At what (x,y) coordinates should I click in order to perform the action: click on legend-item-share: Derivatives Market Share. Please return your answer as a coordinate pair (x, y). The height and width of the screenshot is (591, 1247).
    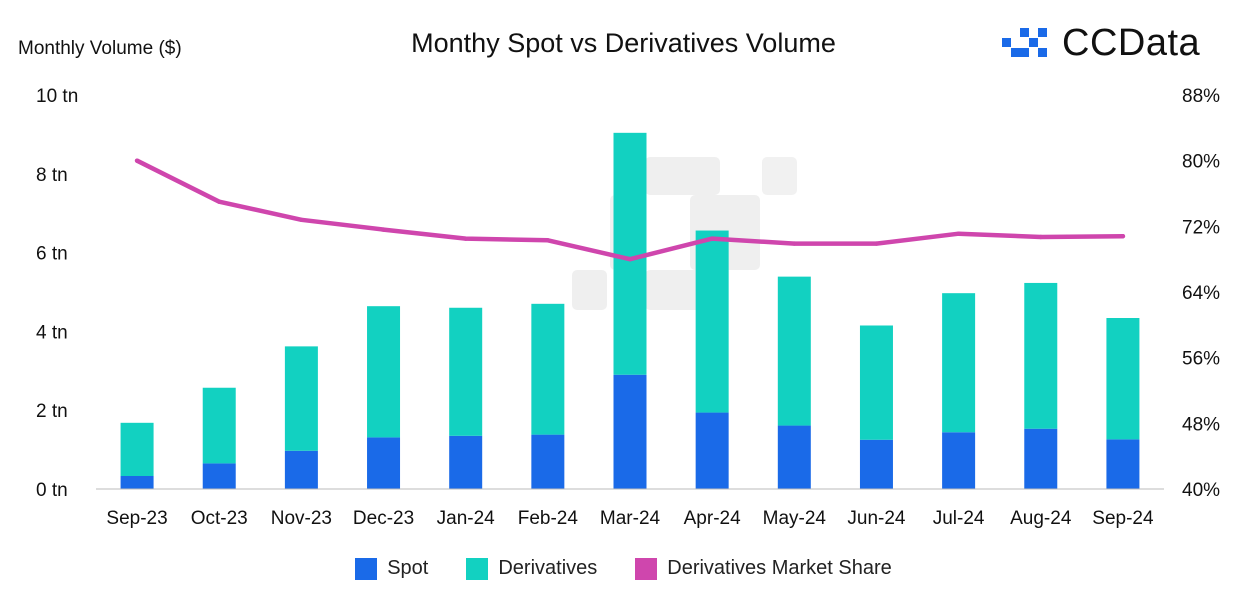
    Looking at the image, I should click on (763, 568).